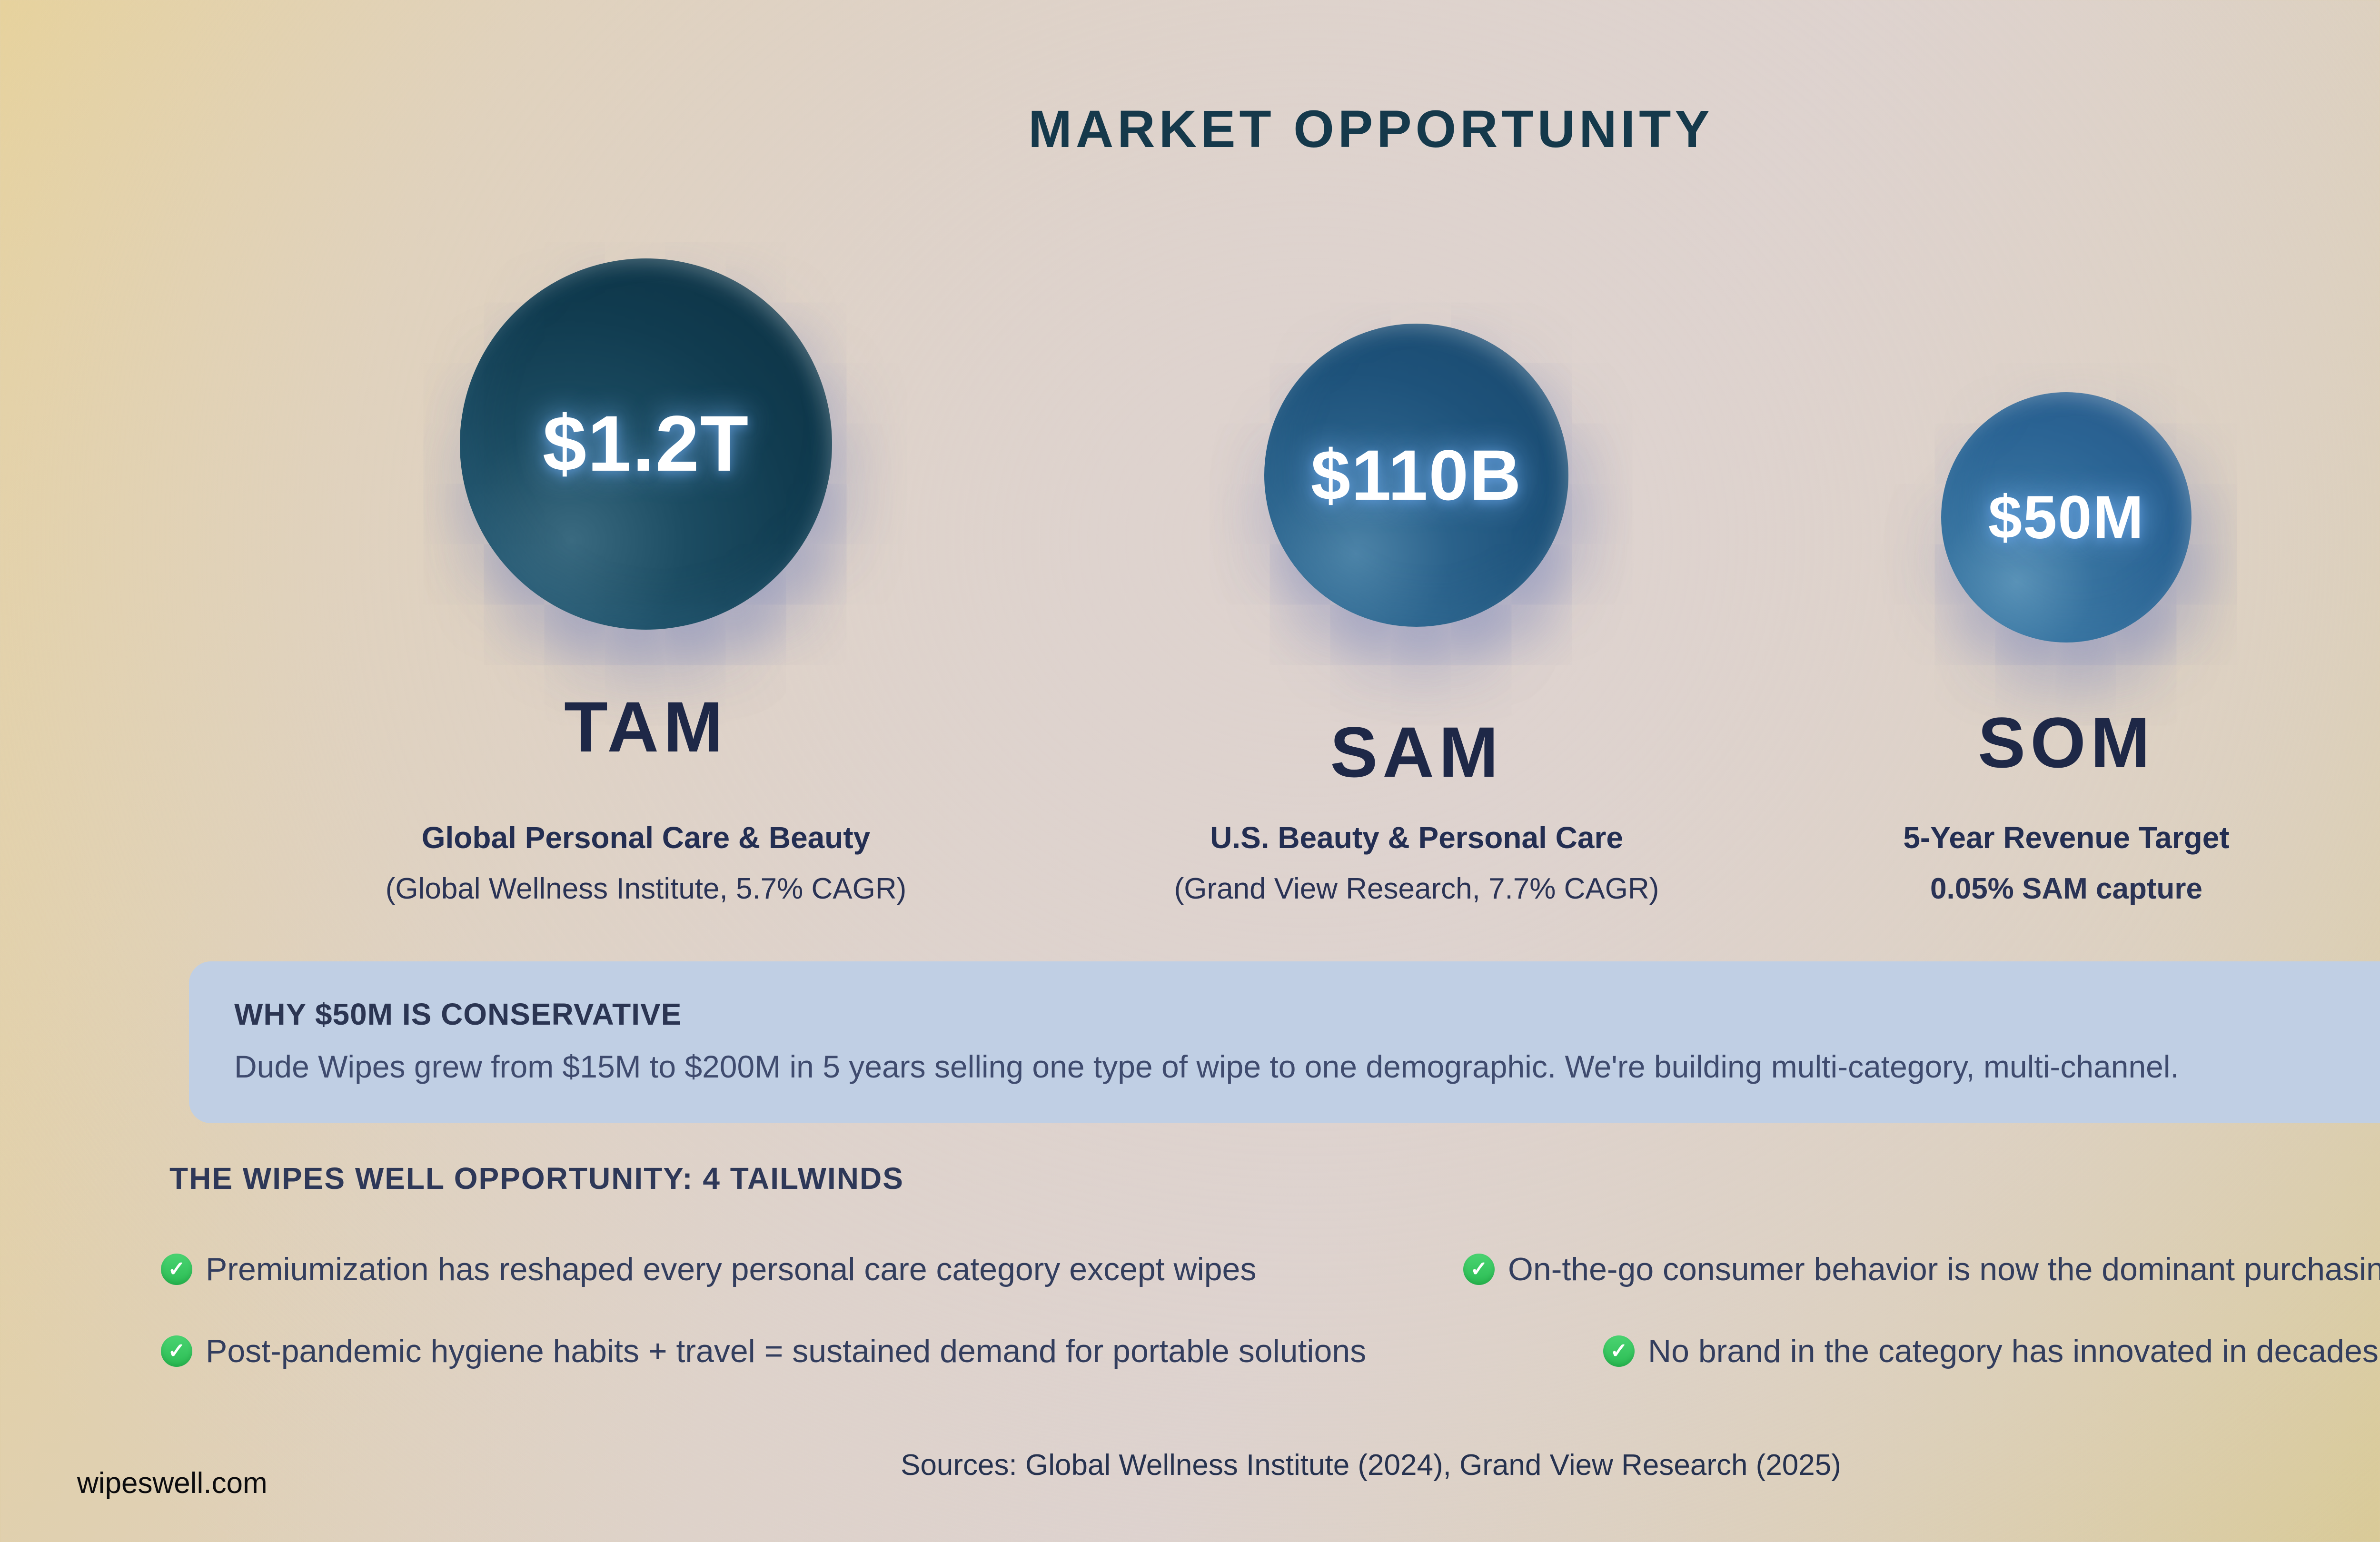 This screenshot has height=1542, width=2380. I want to click on footer-website: wipeswell.com, so click(172, 1483).